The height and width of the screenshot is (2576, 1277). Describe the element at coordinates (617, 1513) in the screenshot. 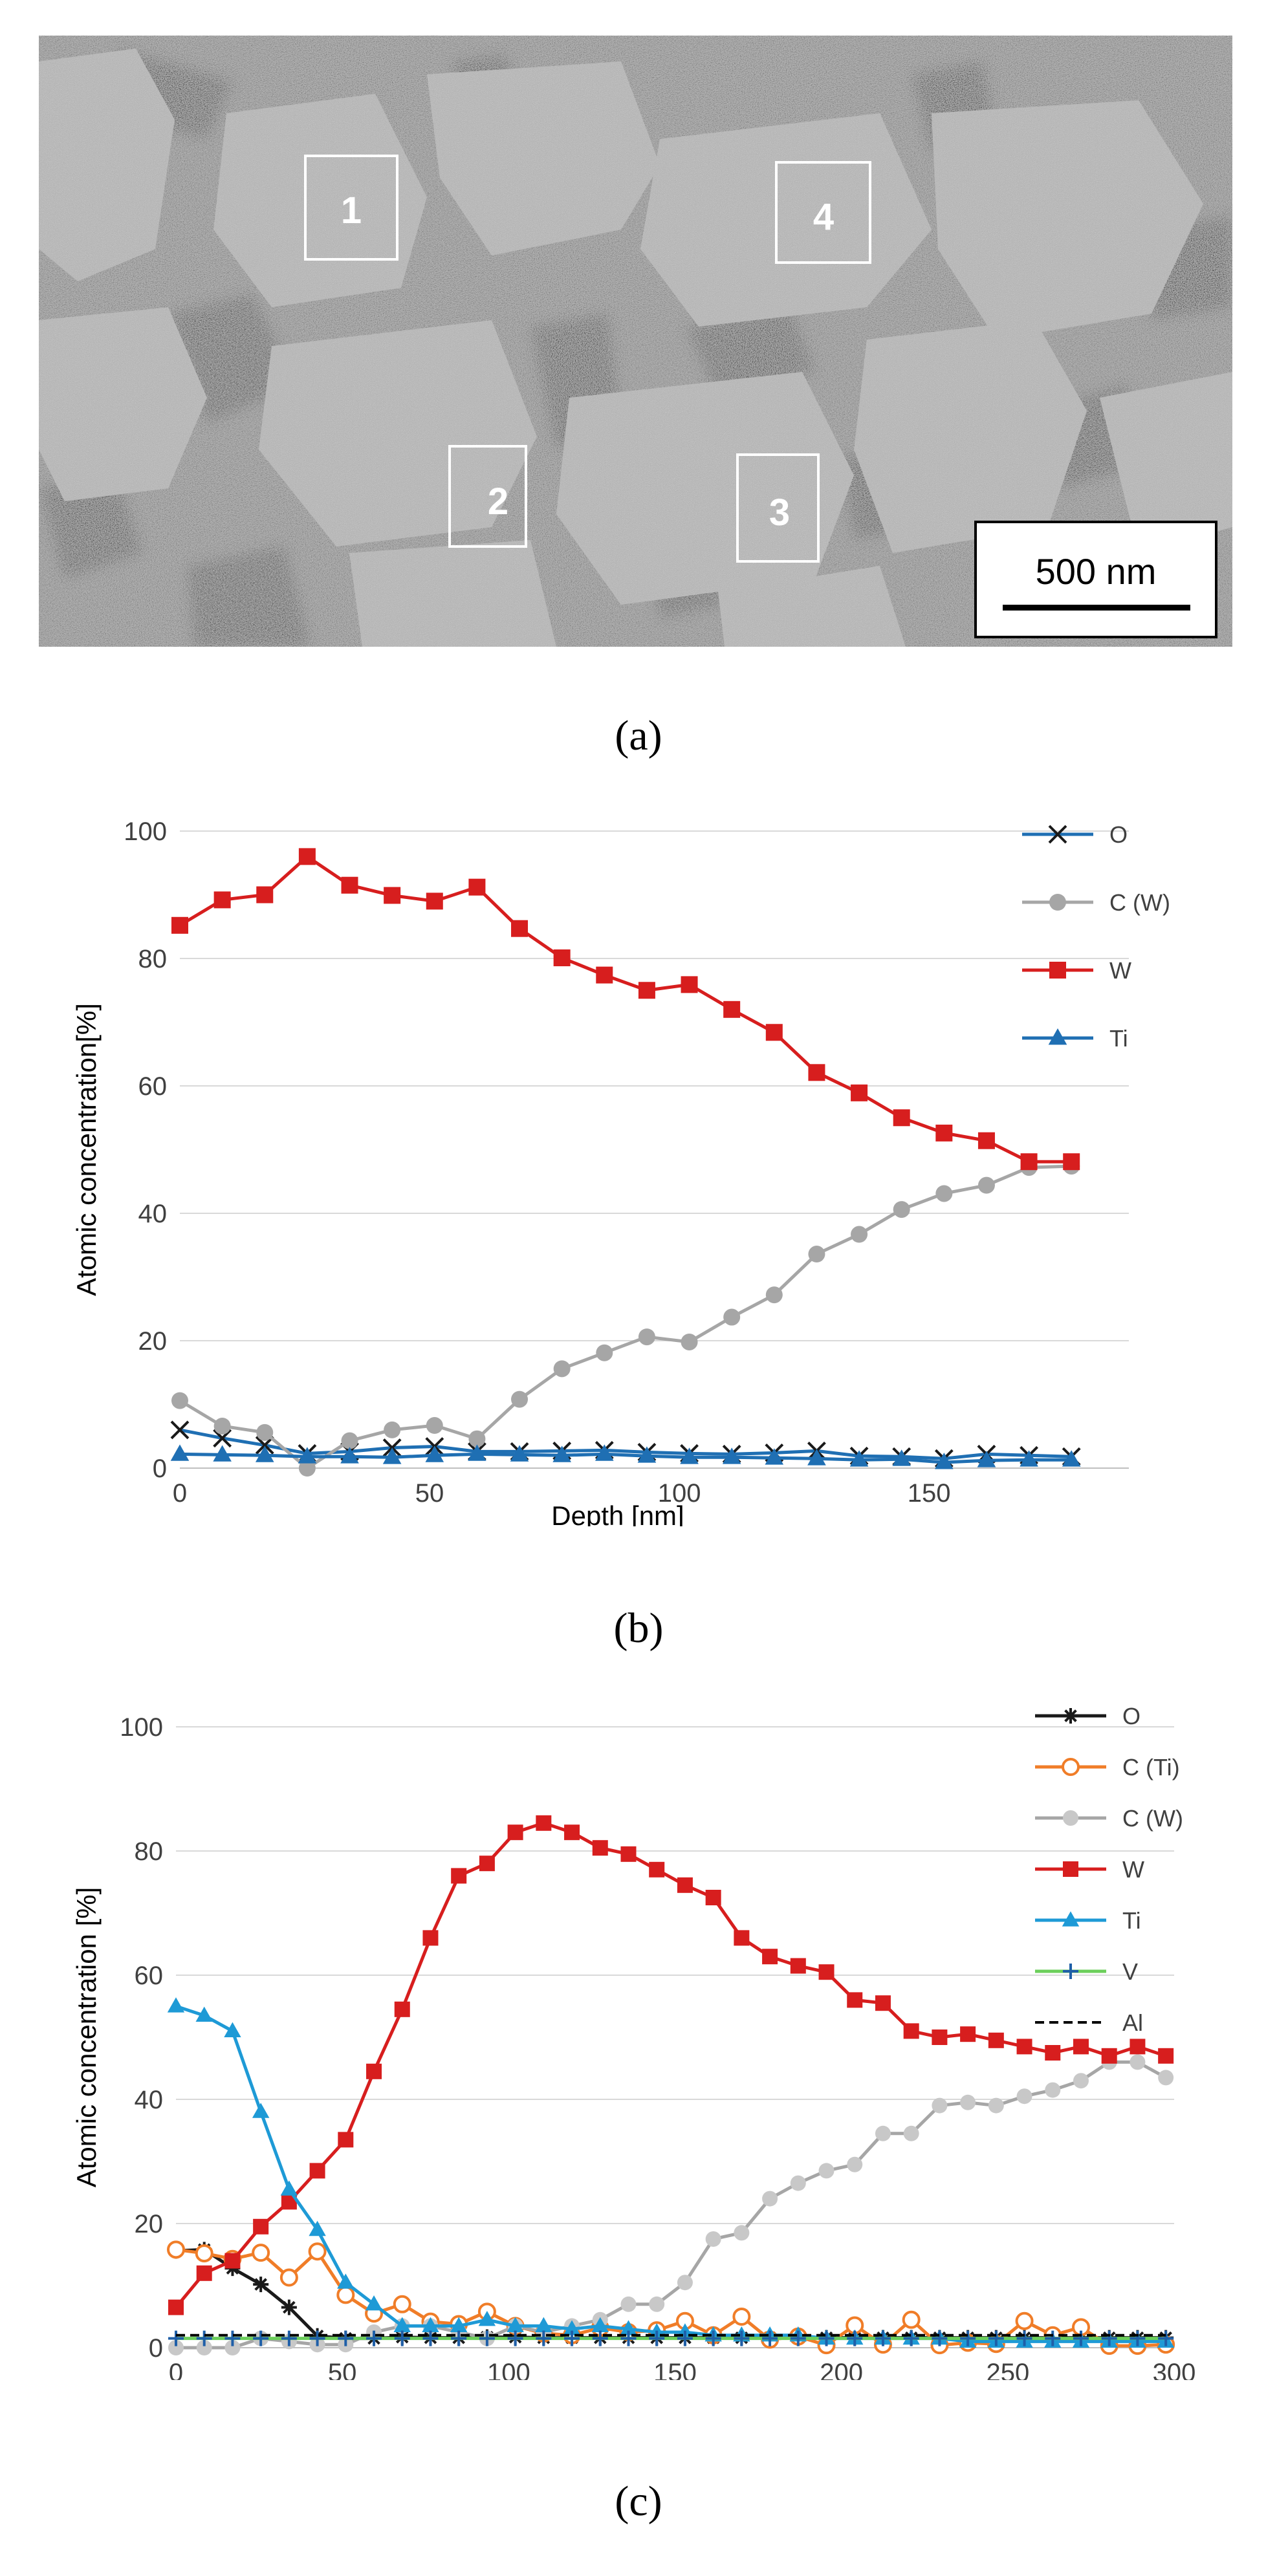

I see `chart-b-x-axis-title: Depth [nm]` at that location.